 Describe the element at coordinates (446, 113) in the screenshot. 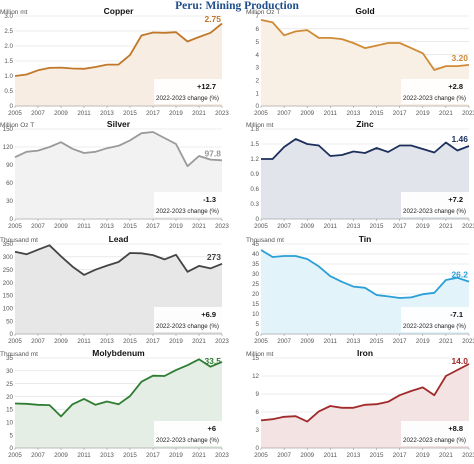

I see `x-tick-label: 2021` at that location.